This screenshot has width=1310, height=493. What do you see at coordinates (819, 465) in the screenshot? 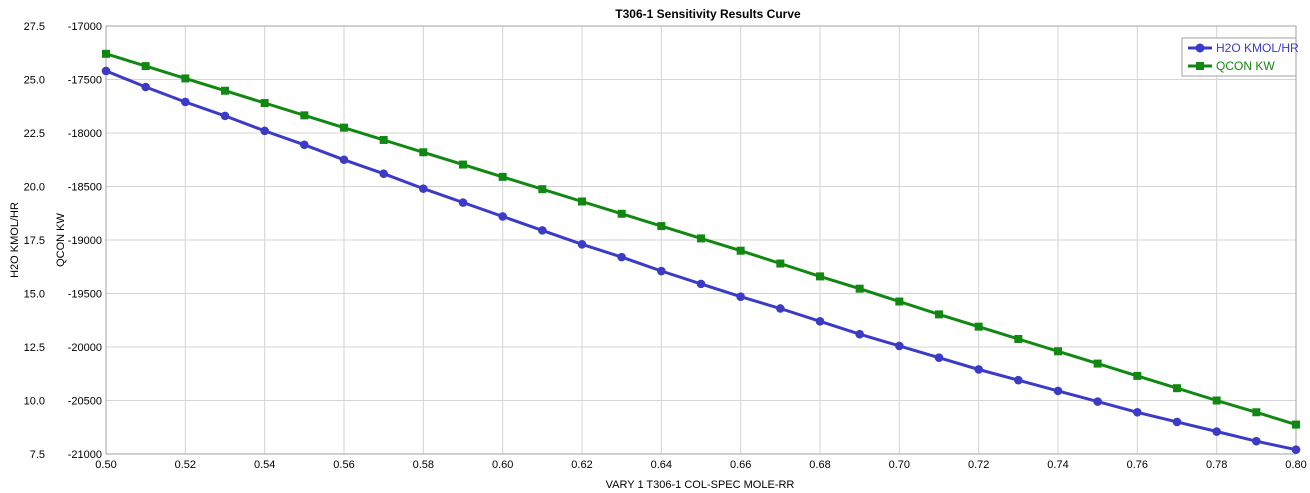
I see `x-tick-label: 0.68` at bounding box center [819, 465].